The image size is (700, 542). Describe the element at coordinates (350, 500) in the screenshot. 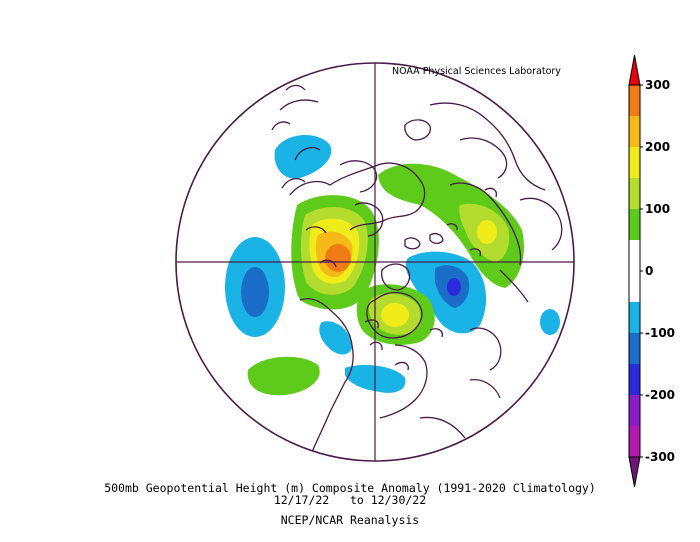

I see `caption-dates: 12/17/22 to 12/30/22` at that location.